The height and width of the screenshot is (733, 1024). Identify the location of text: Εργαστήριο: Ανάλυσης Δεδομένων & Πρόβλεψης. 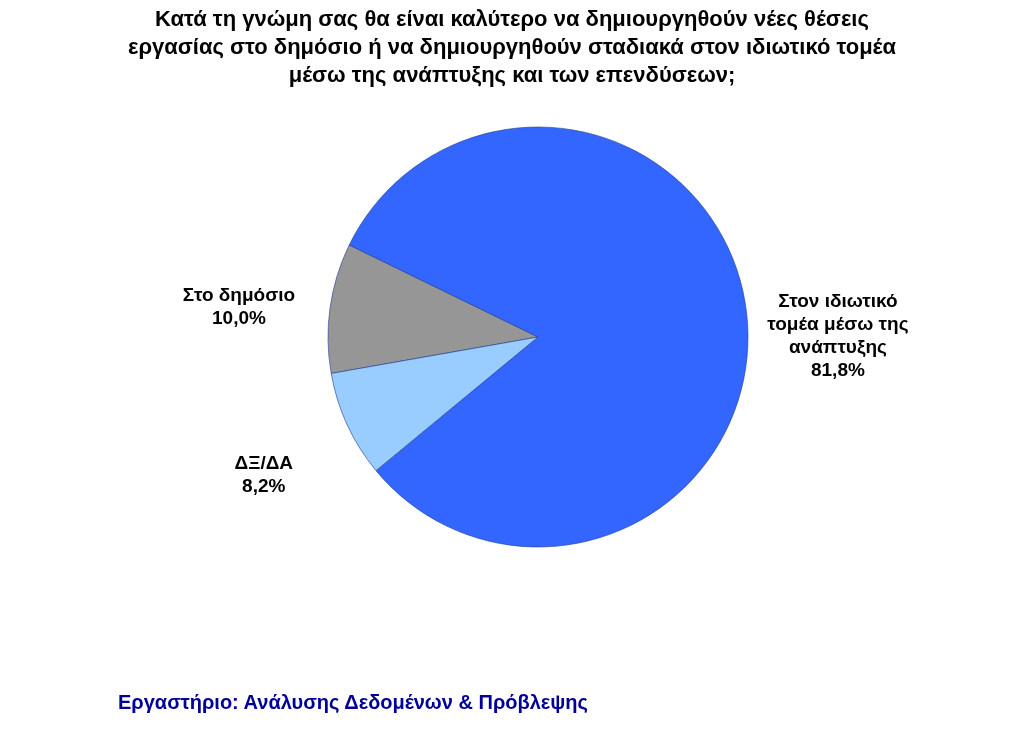
(353, 702).